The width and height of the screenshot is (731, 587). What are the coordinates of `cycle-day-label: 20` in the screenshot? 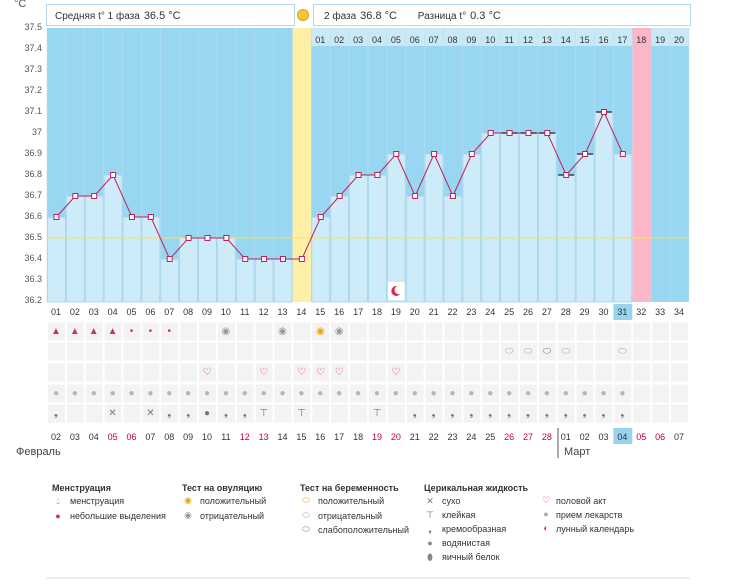 It's located at (414, 312).